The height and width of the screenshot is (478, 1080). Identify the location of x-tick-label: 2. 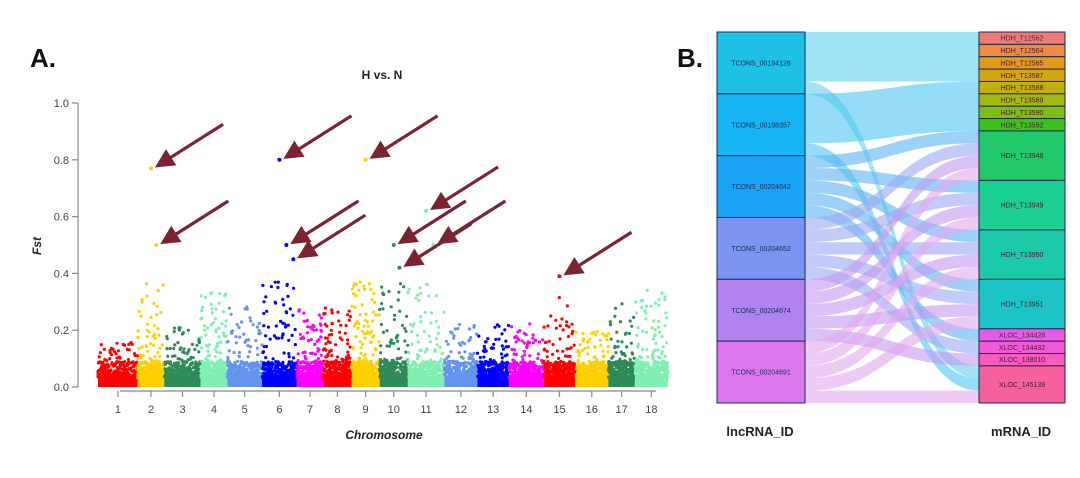
(151, 410).